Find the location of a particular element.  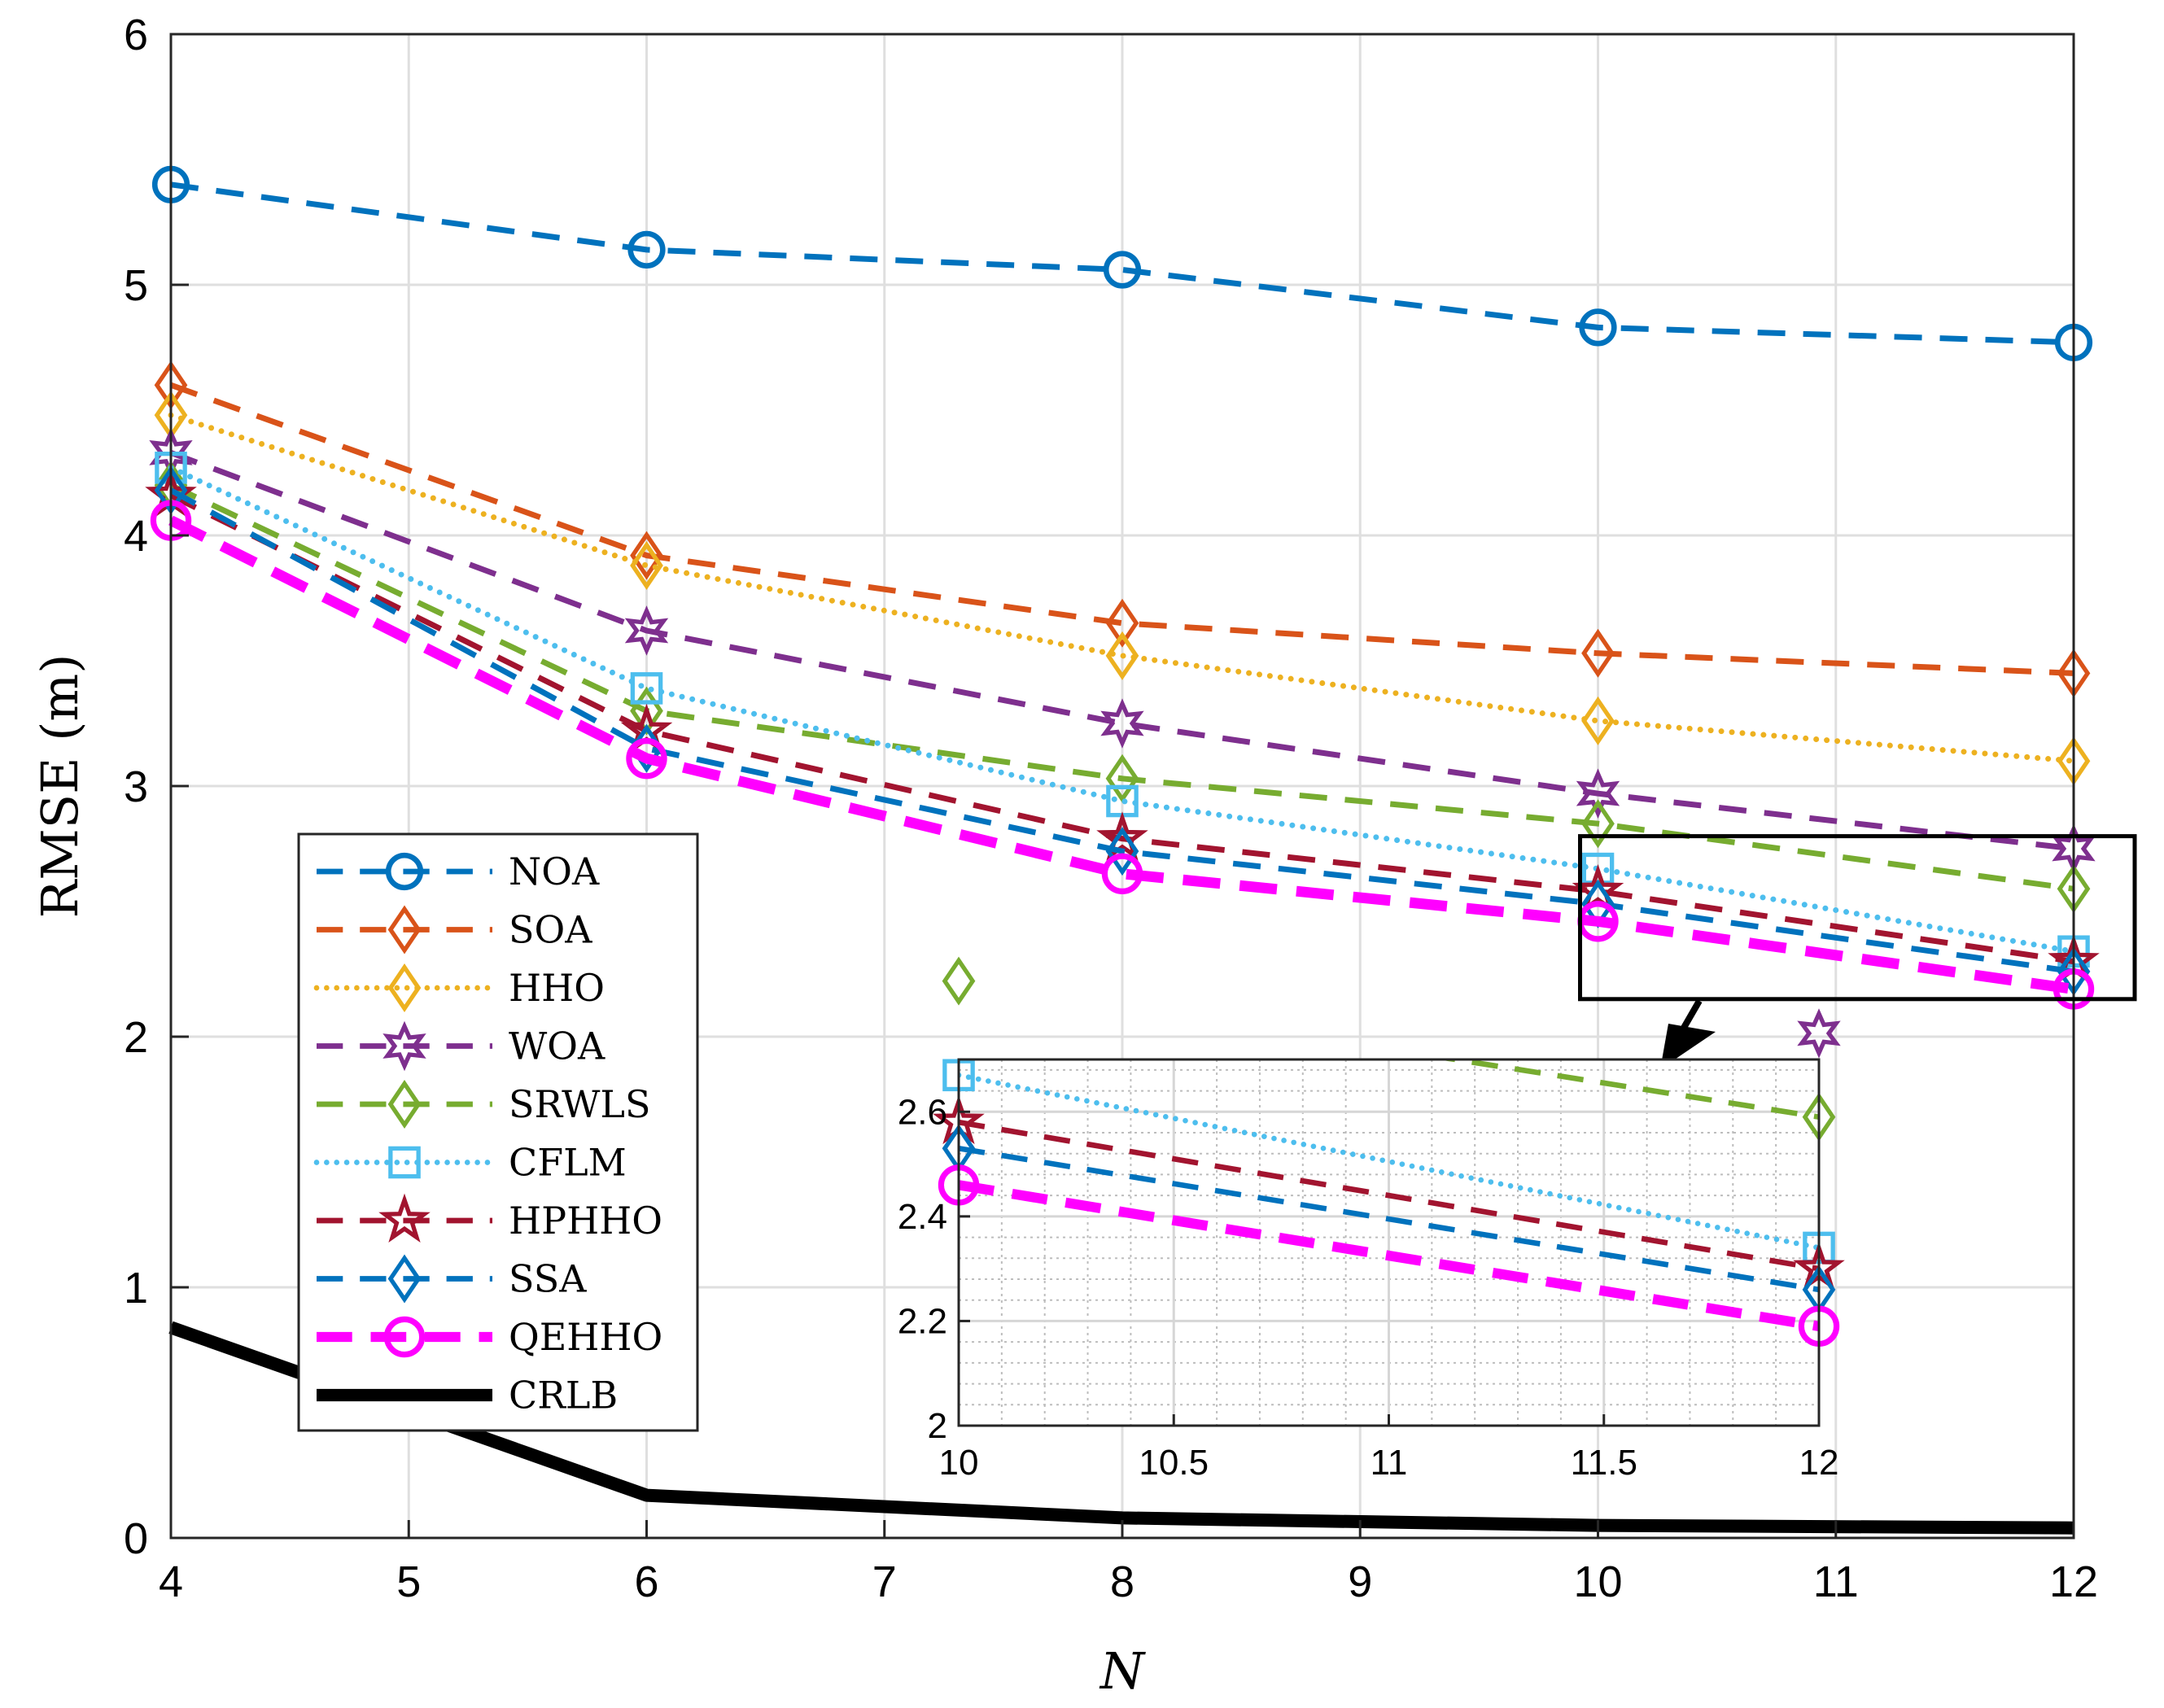

legend-label-noa: NOA is located at coordinates (554, 872).